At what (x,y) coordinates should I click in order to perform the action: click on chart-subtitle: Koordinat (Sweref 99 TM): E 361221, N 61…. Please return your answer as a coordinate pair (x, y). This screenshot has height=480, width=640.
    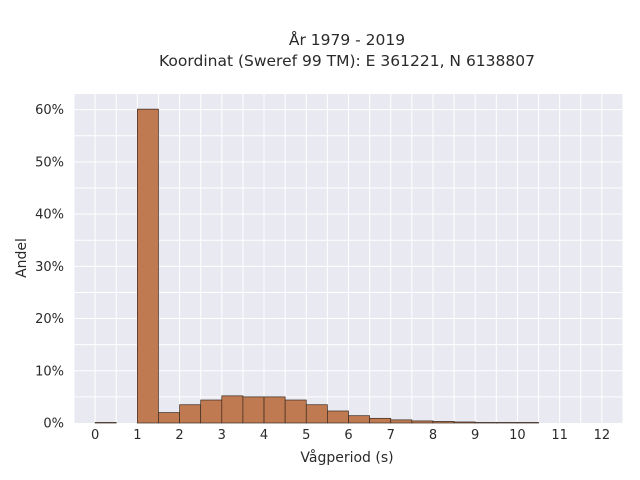
    Looking at the image, I should click on (347, 61).